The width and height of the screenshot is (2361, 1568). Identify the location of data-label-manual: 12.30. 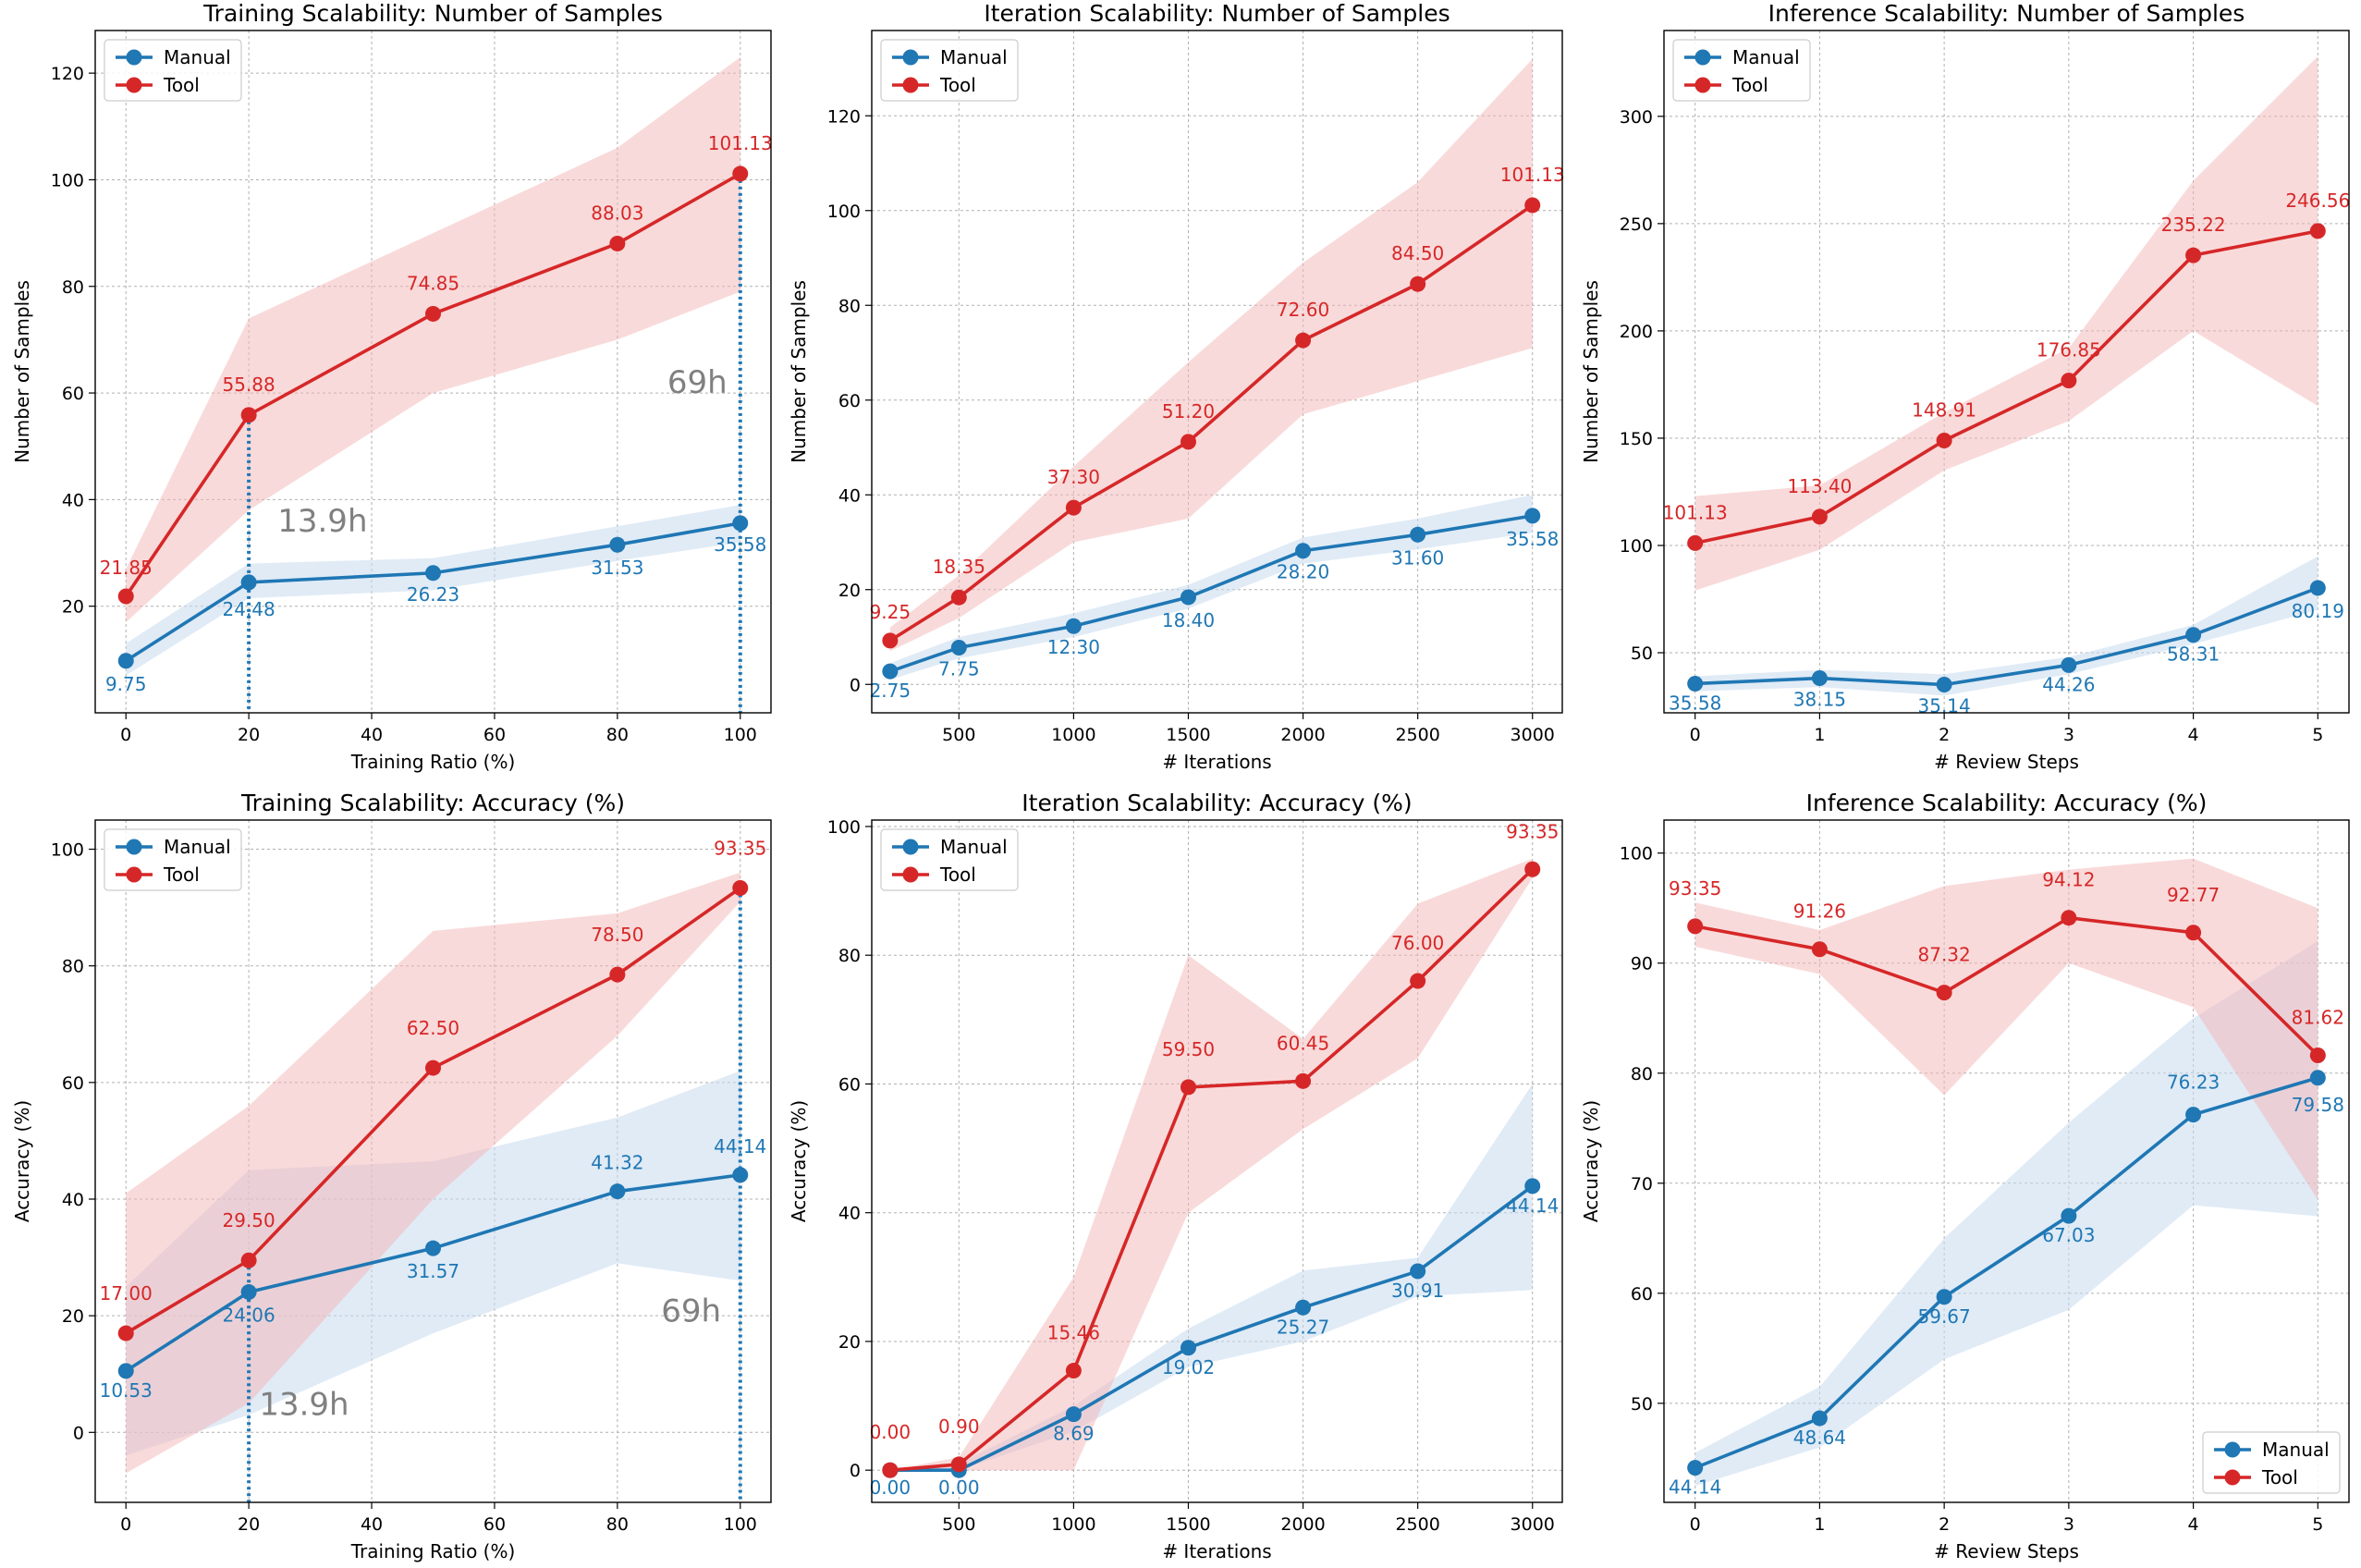
(1073, 647).